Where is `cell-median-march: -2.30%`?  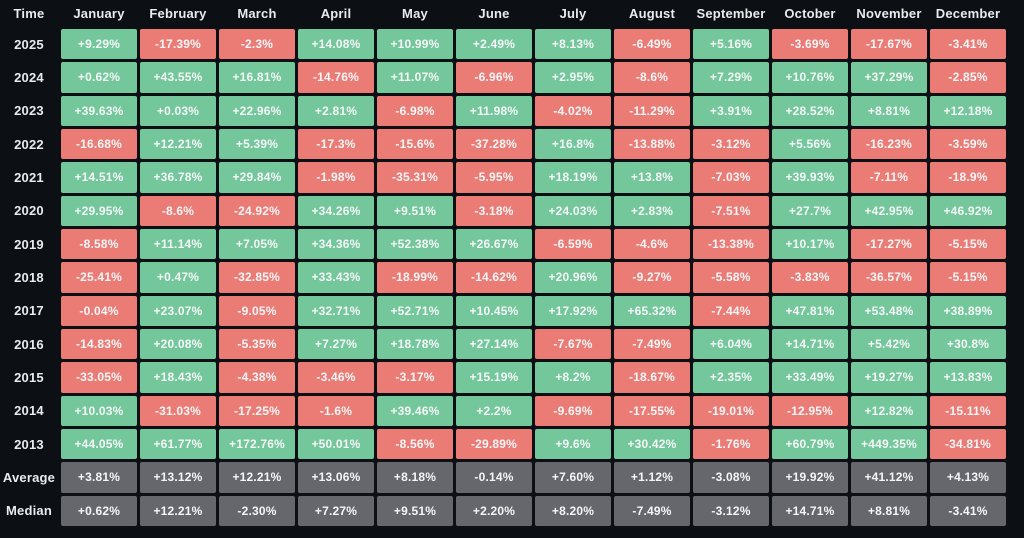
cell-median-march: -2.30% is located at coordinates (257, 510).